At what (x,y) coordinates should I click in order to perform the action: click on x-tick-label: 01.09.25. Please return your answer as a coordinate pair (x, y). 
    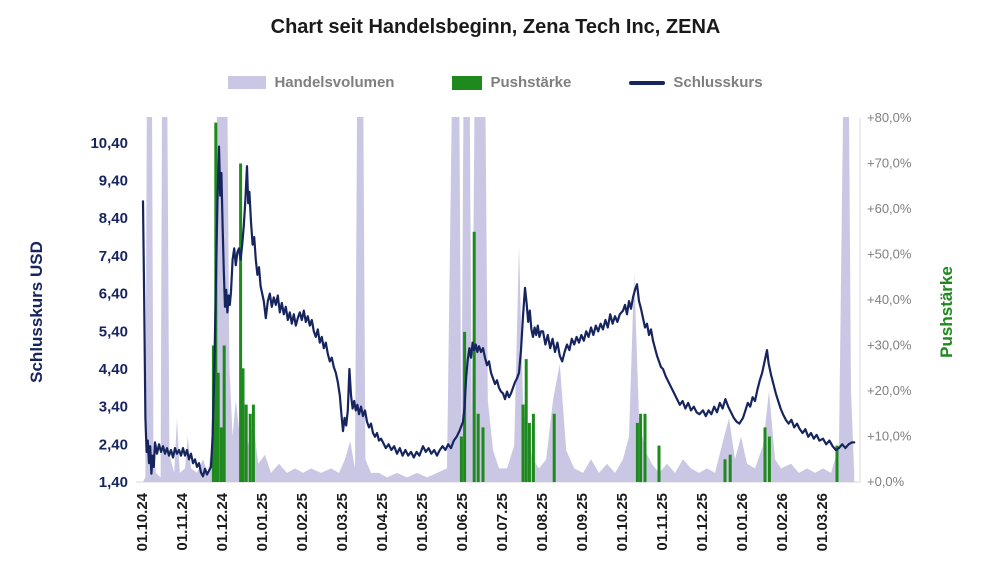
    Looking at the image, I should click on (582, 522).